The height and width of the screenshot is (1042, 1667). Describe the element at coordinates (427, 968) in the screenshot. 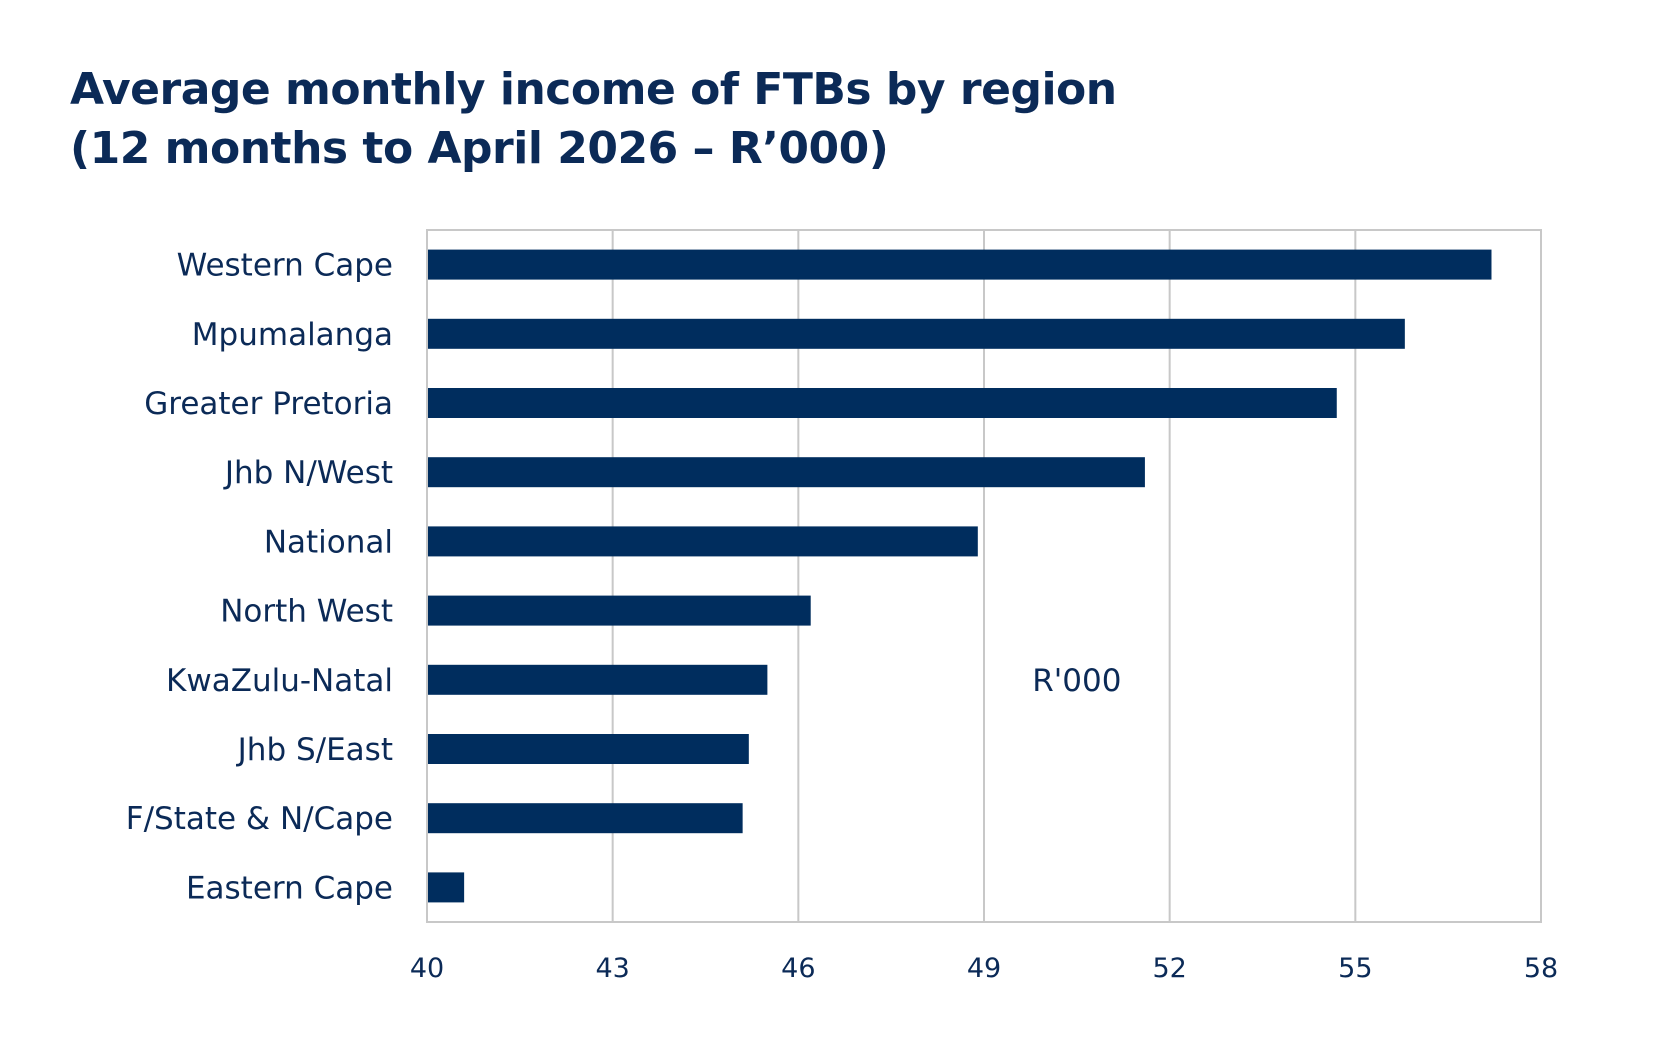

I see `x-tick-label: 40` at that location.